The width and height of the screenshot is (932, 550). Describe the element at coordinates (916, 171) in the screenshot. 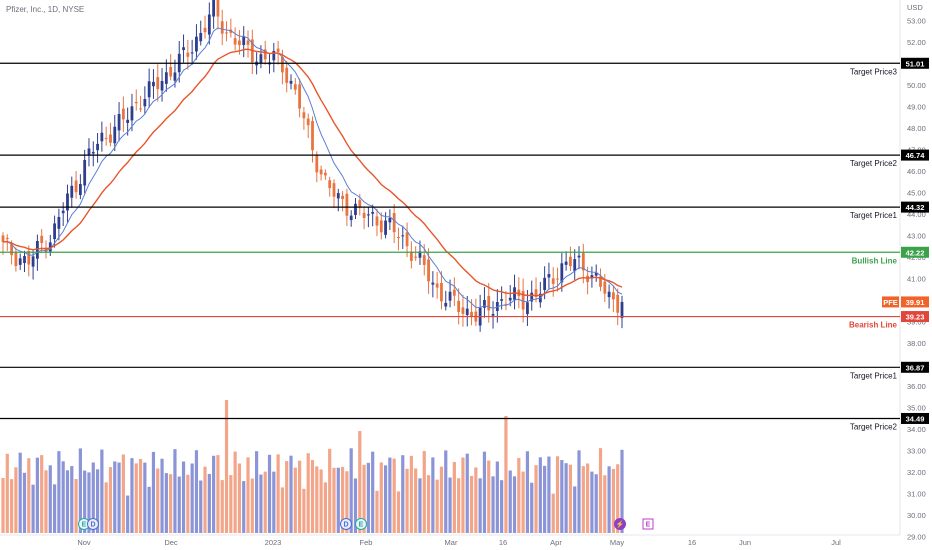

I see `y-tick-label: 46.00` at that location.